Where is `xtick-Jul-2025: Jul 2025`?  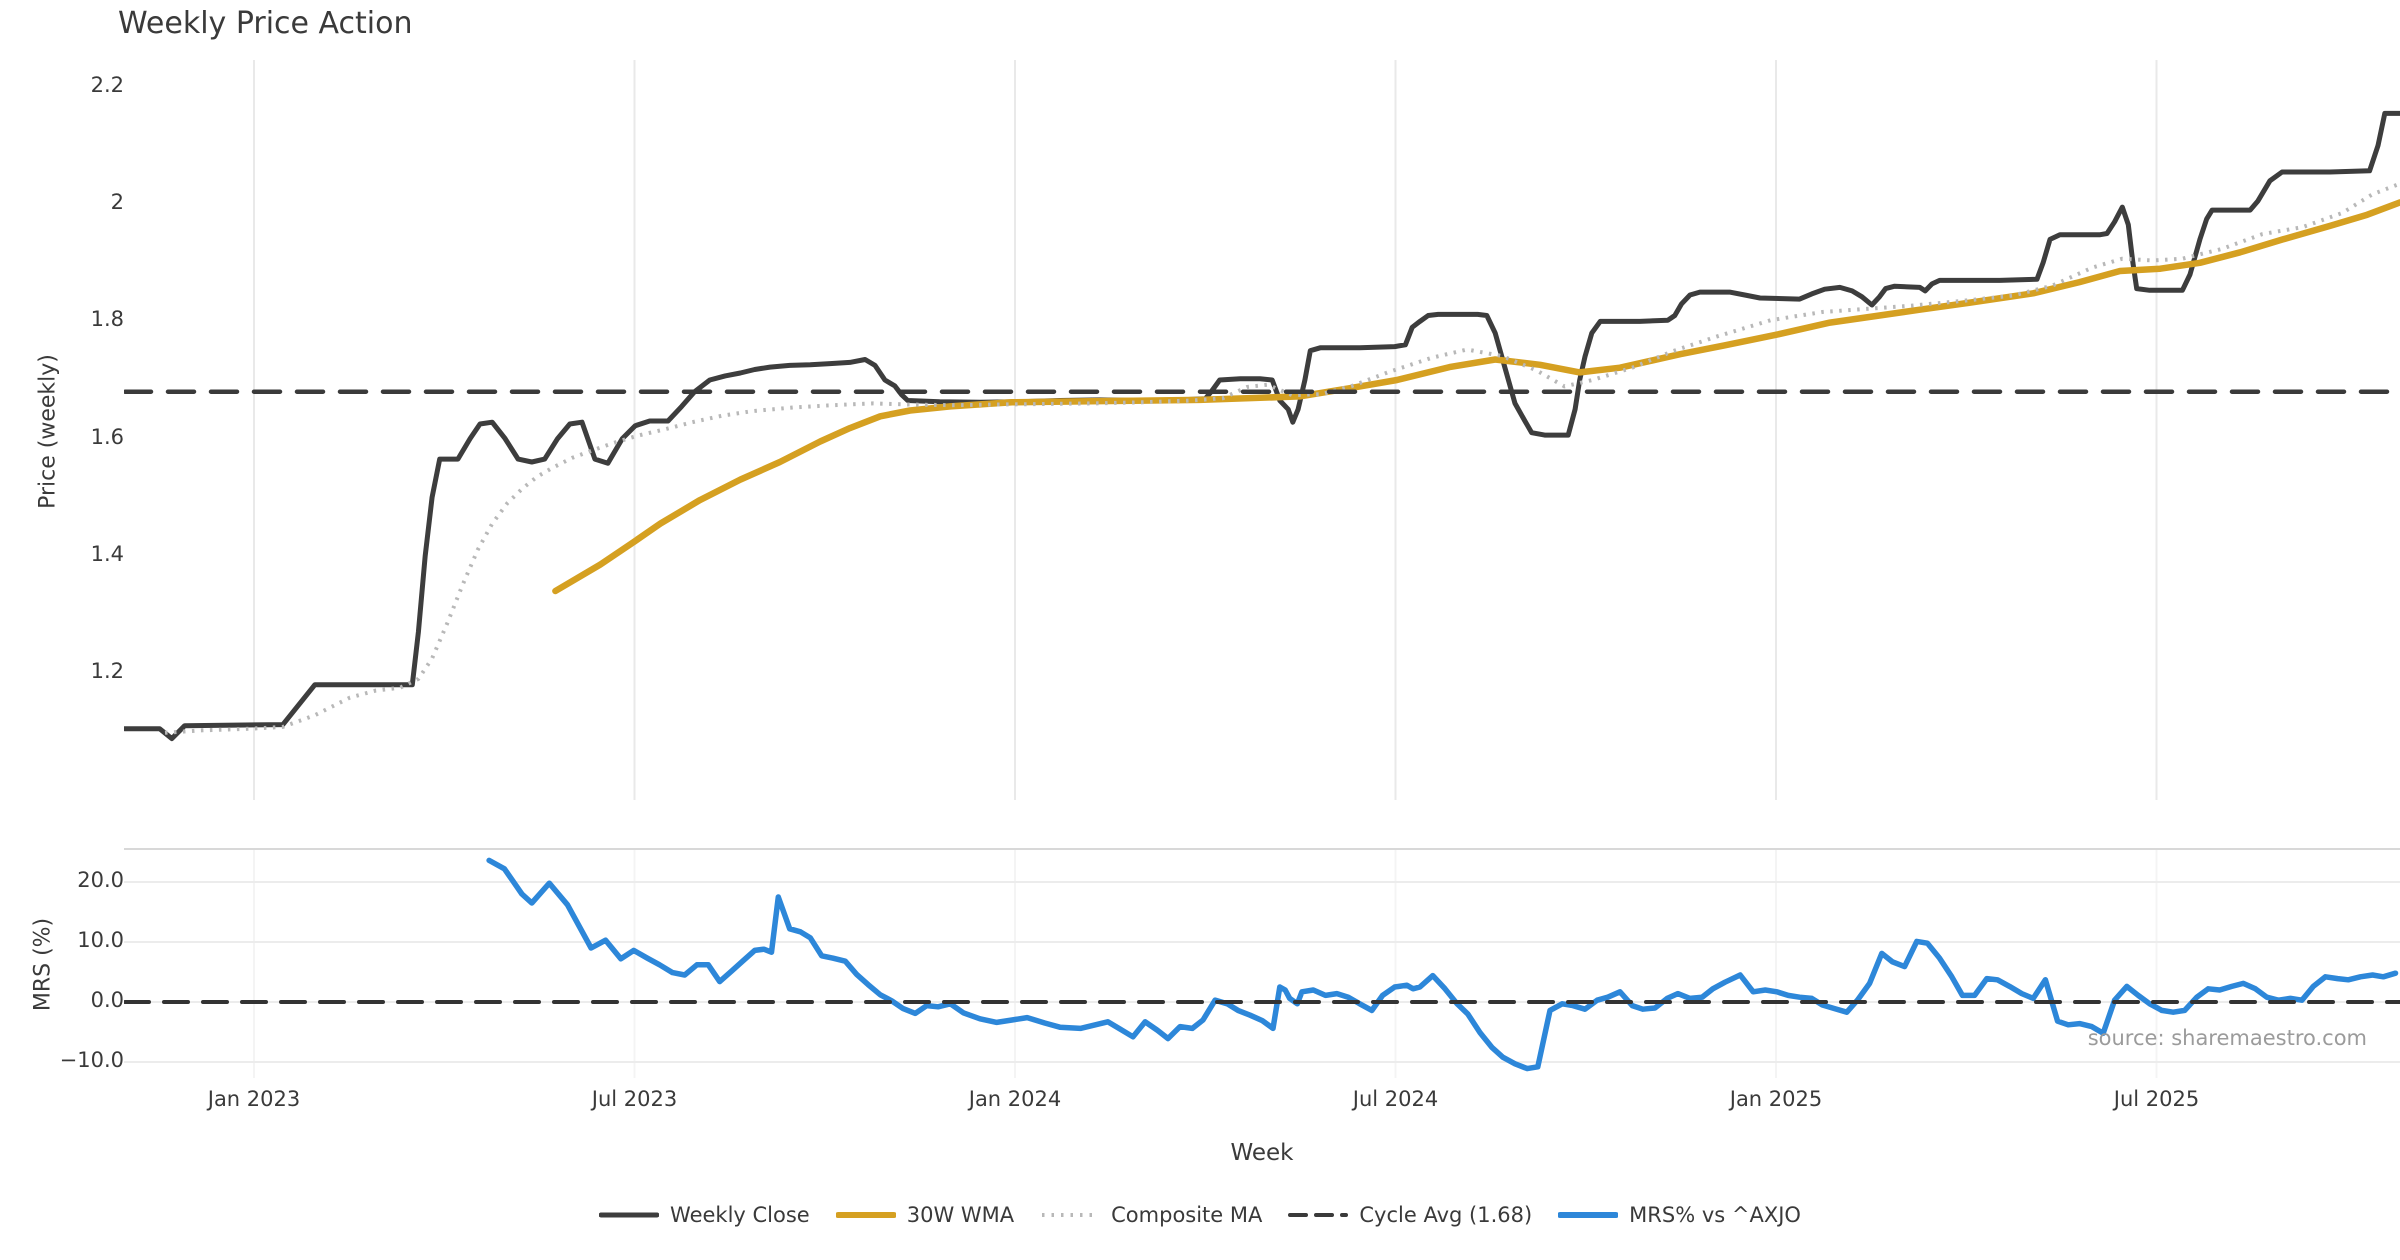
xtick-Jul-2025: Jul 2025 is located at coordinates (2156, 1099).